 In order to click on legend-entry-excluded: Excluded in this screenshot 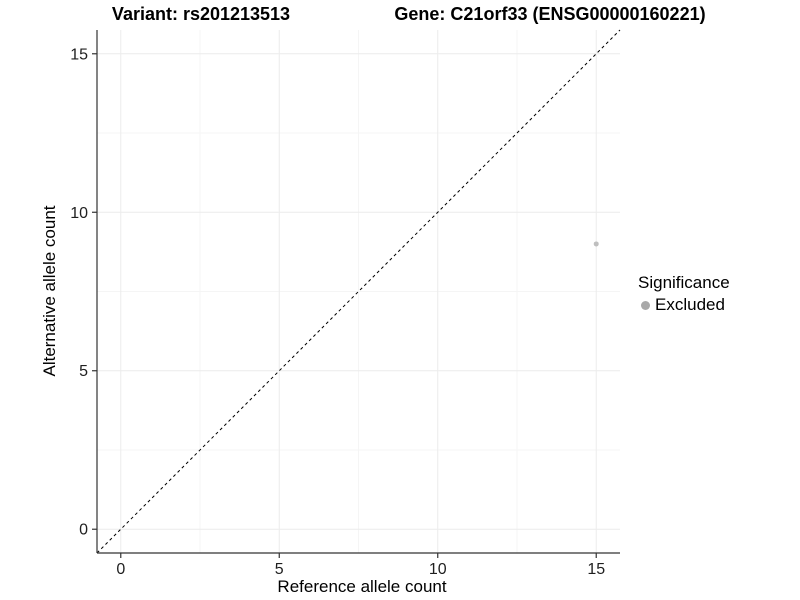, I will do `click(685, 305)`.